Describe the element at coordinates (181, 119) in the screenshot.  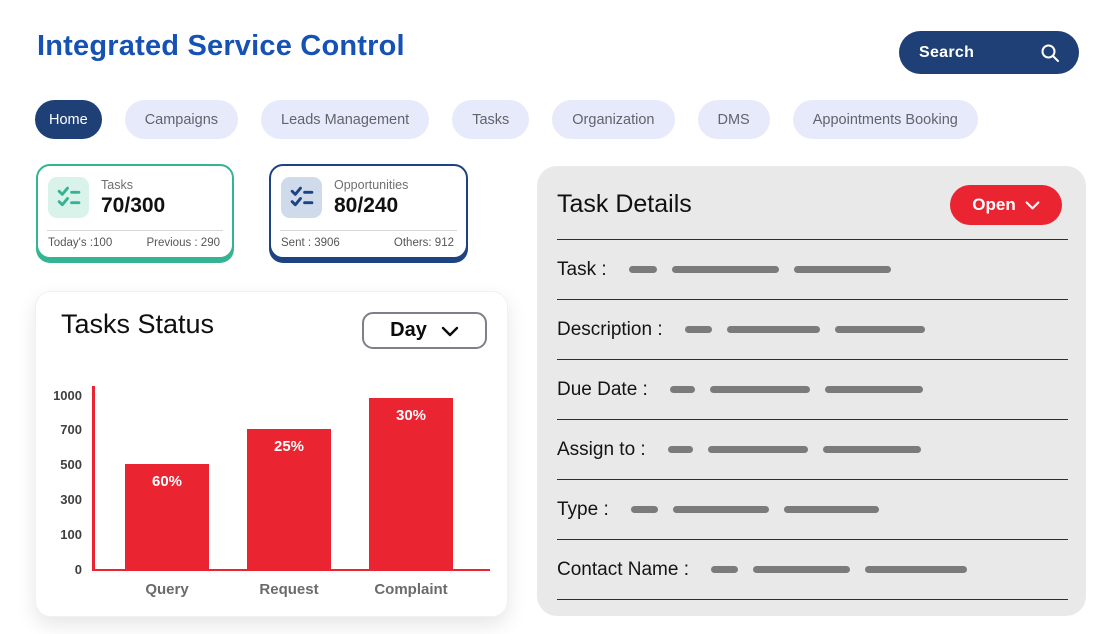
I see `nav-item-campaigns: Campaigns` at that location.